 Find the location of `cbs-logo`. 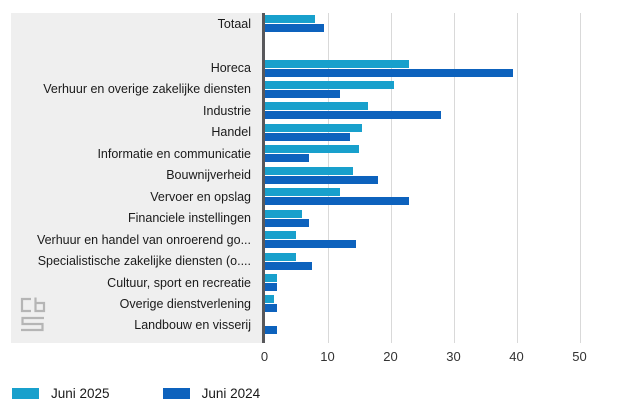

cbs-logo is located at coordinates (33, 314).